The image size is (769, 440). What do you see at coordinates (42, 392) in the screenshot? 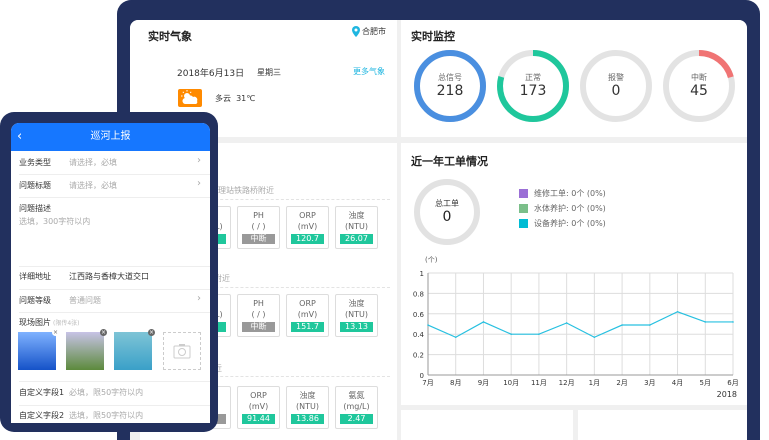
I see `form-row-label: 自定义字段1` at bounding box center [42, 392].